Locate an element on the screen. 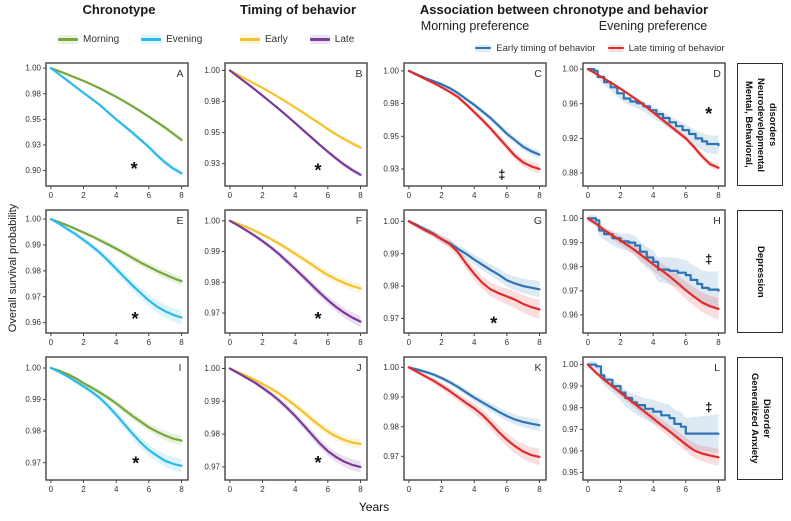 This screenshot has height=521, width=791. morning-line-swatch is located at coordinates (68, 39).